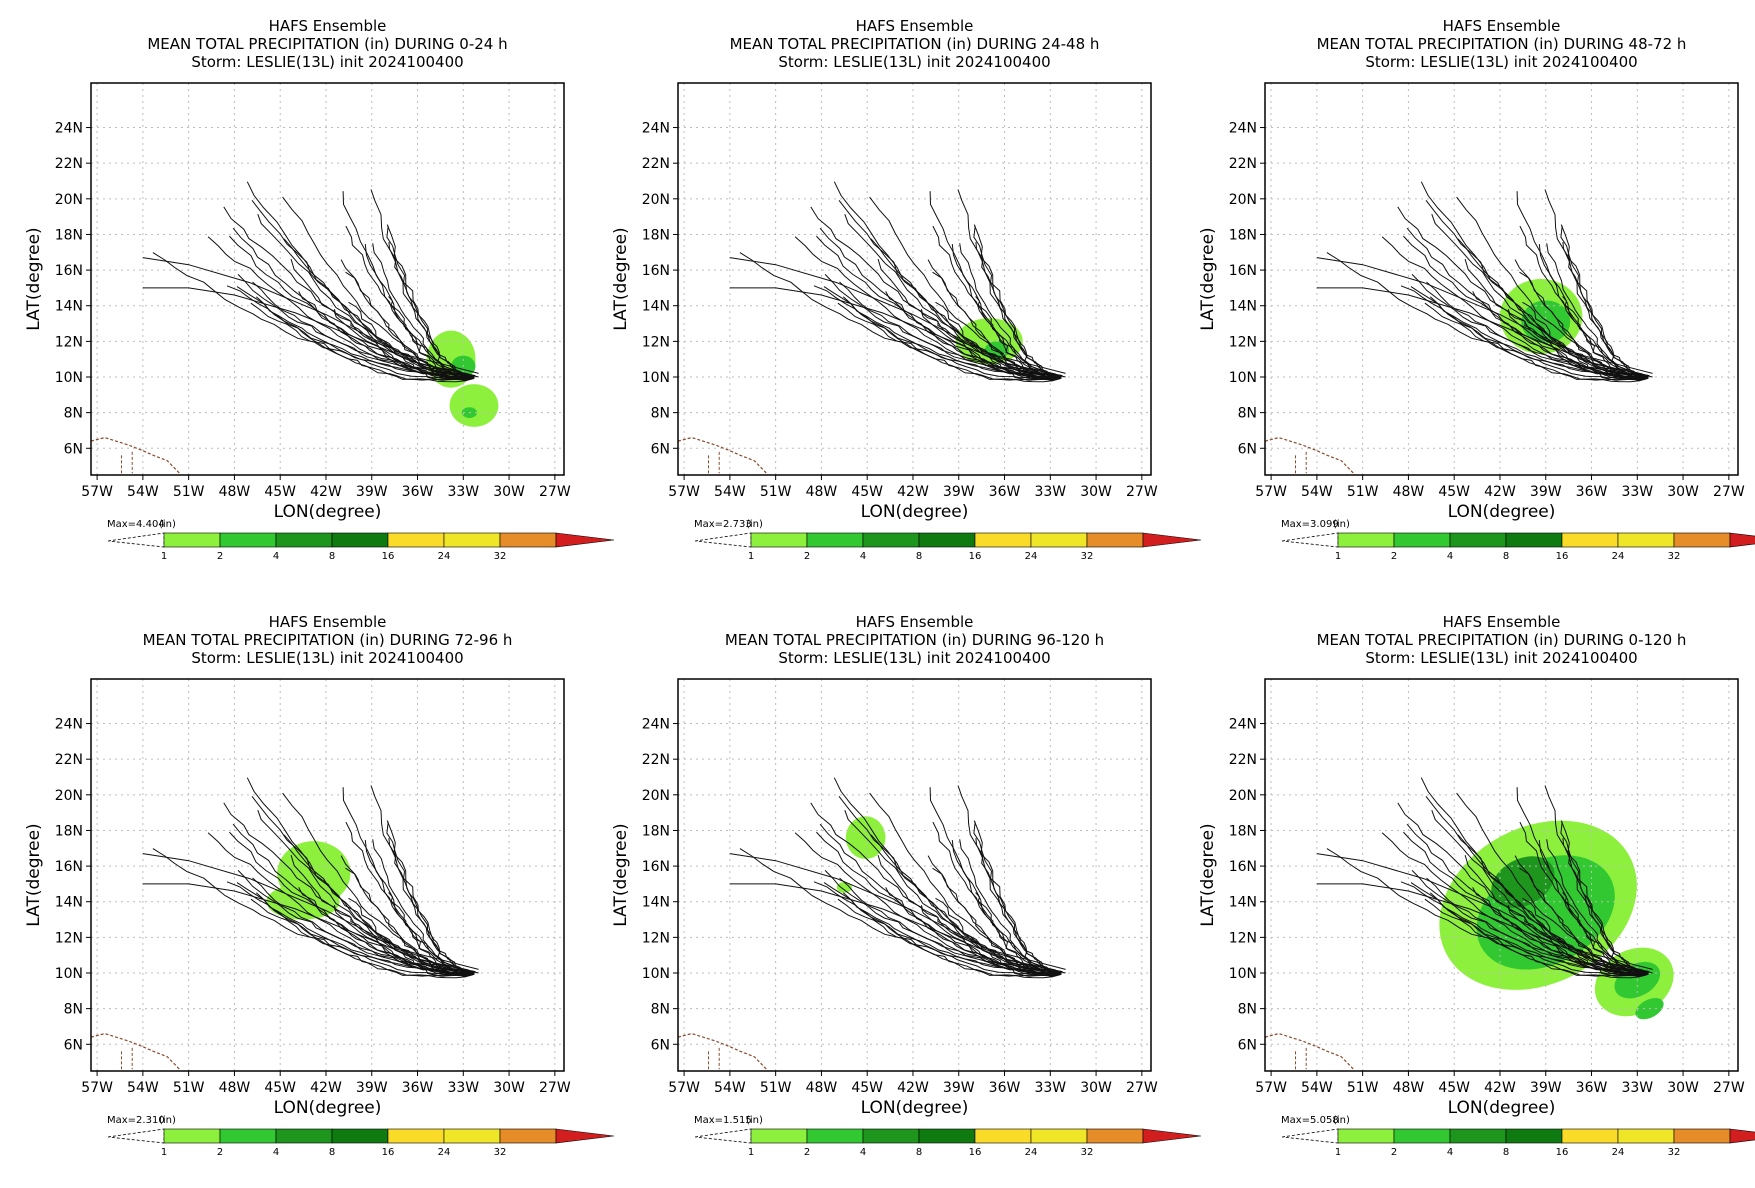 This screenshot has width=1755, height=1188. What do you see at coordinates (915, 512) in the screenshot?
I see `x-axis-title: LON(degree)` at bounding box center [915, 512].